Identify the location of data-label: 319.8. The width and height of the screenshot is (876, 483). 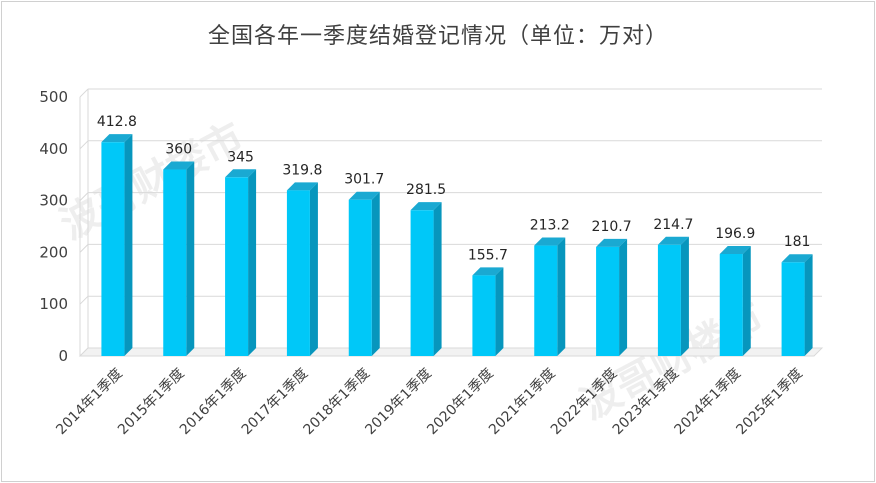
(302, 170).